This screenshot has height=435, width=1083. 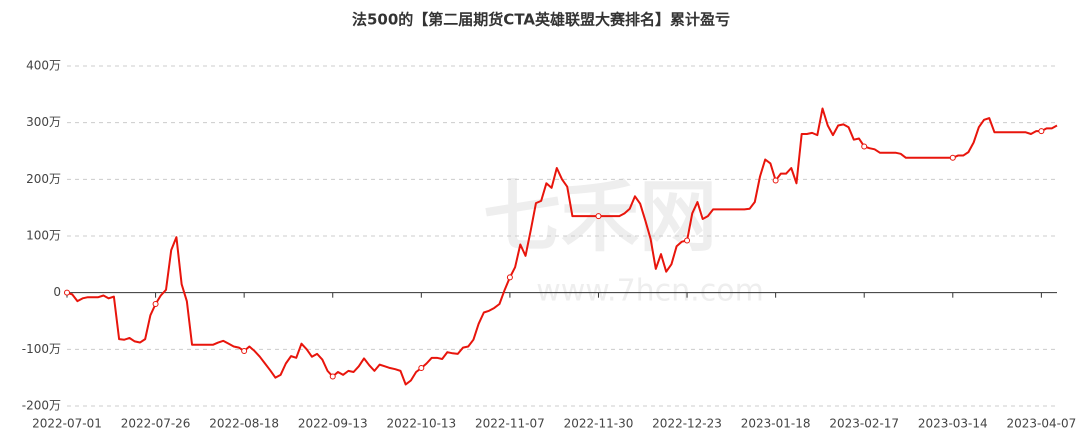 I want to click on x-tick-label: 2022-07-01, so click(x=67, y=424).